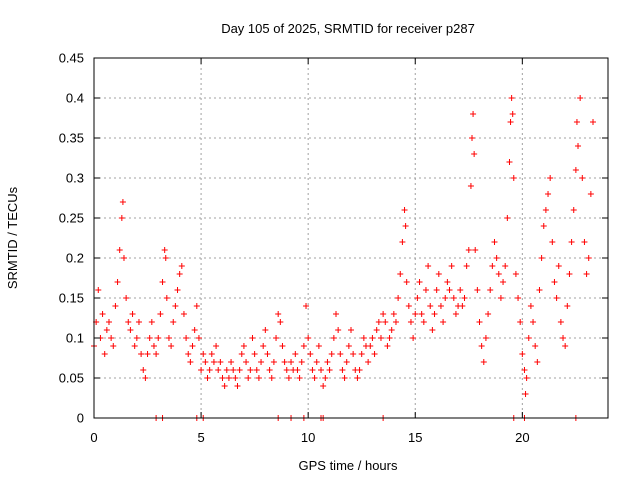 This screenshot has height=485, width=640. Describe the element at coordinates (12, 237) in the screenshot. I see `y-axis-label: SRMTID / TECUs` at that location.